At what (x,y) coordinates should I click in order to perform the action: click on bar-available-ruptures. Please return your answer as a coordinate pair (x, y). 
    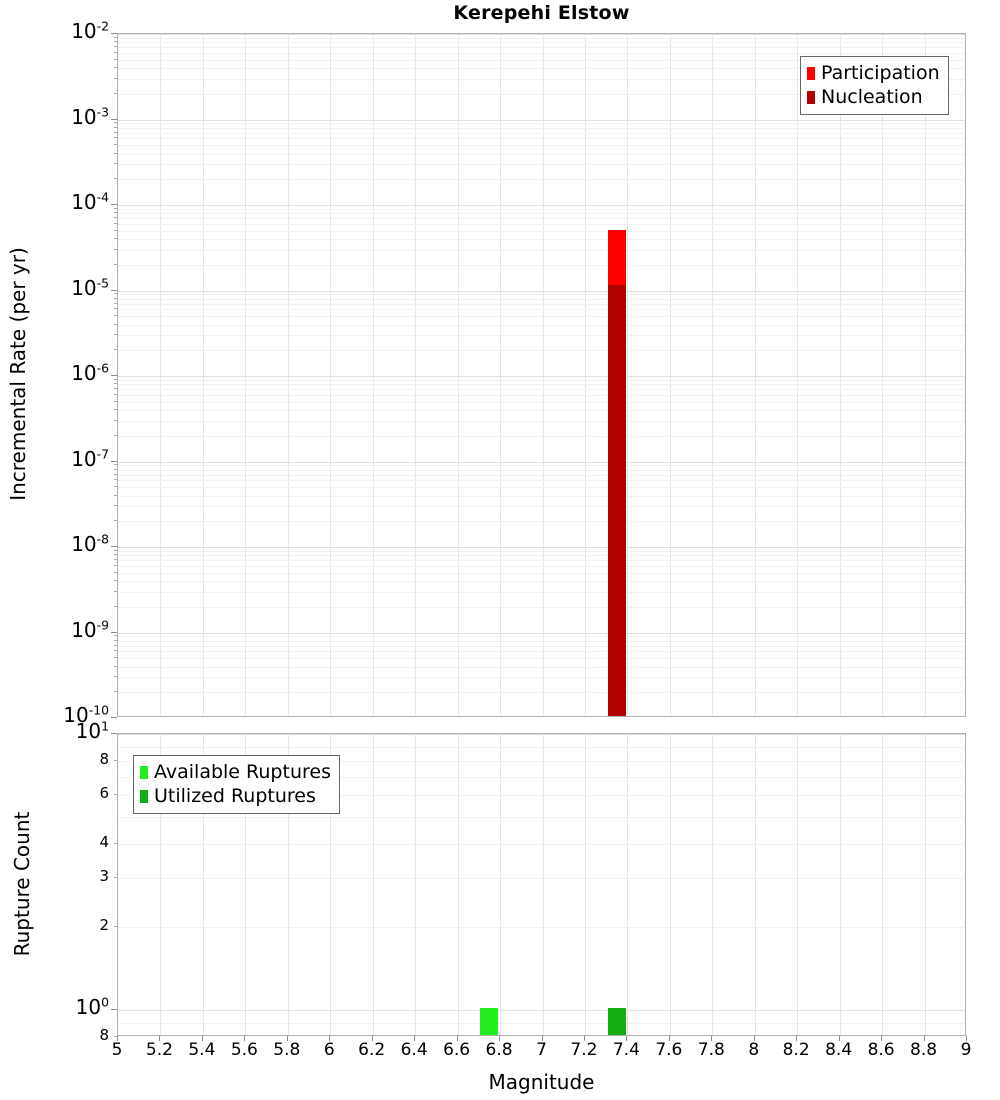
    Looking at the image, I should click on (489, 1021).